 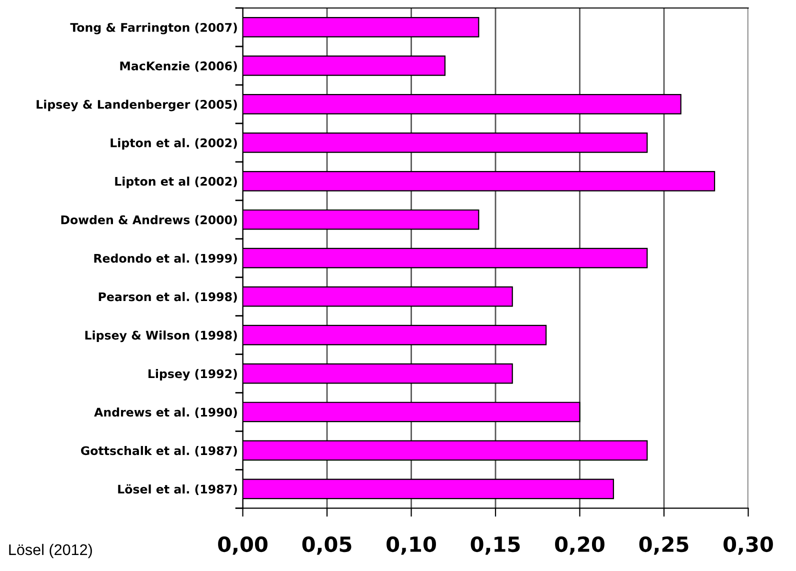 What do you see at coordinates (192, 375) in the screenshot?
I see `y-tick-label: Lipsey (1992)` at bounding box center [192, 375].